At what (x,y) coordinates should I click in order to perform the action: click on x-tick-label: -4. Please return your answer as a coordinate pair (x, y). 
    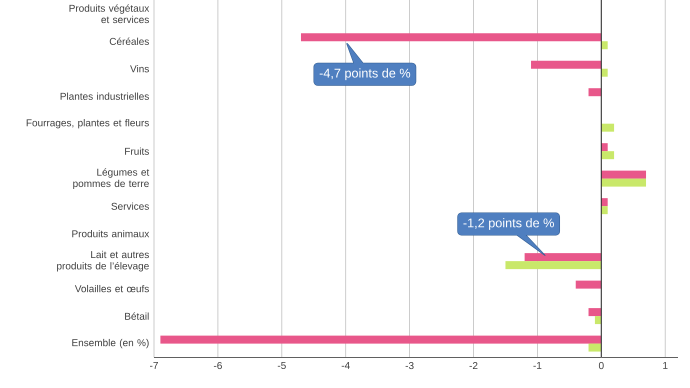
    Looking at the image, I should click on (346, 365).